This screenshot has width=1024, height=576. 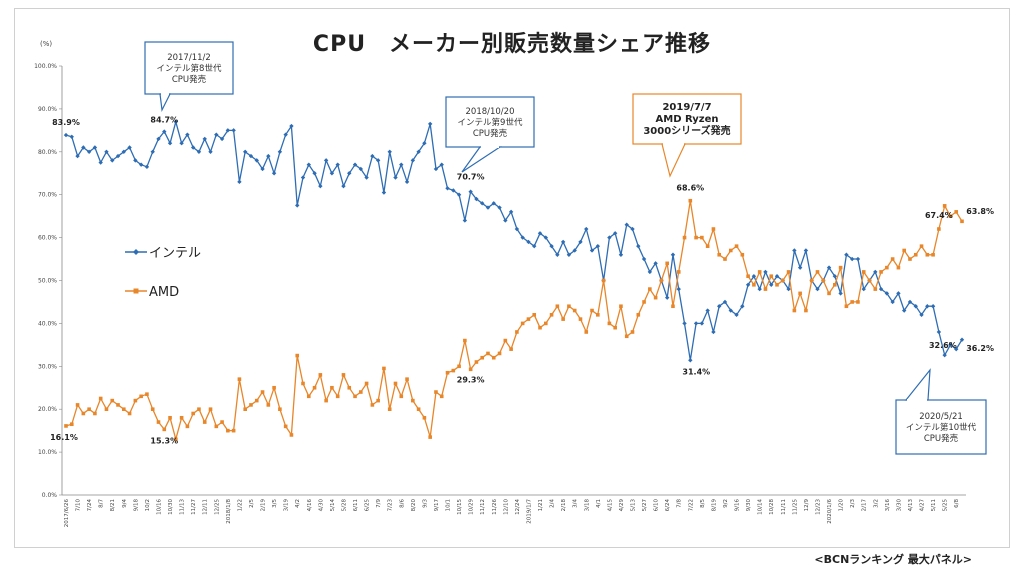 What do you see at coordinates (490, 122) in the screenshot?
I see `callout-text: インテル第9世代` at bounding box center [490, 122].